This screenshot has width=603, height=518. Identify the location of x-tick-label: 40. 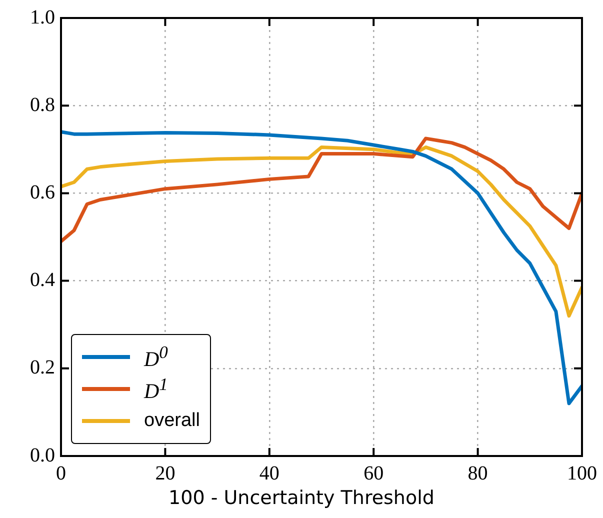
(269, 473).